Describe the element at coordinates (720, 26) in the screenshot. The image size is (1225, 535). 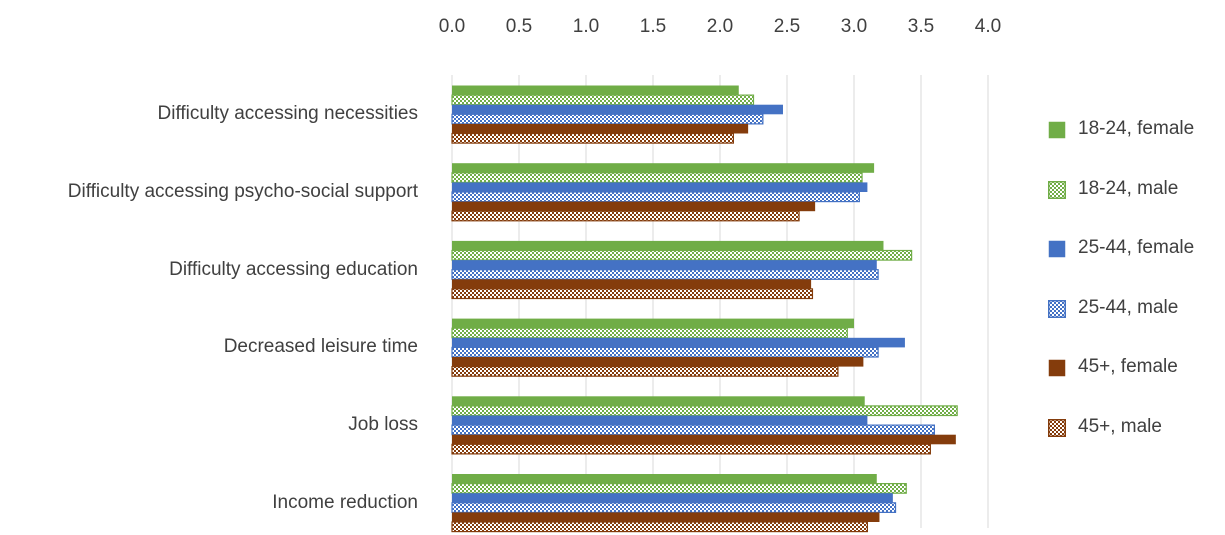
I see `x-tick-label: 2.0` at that location.